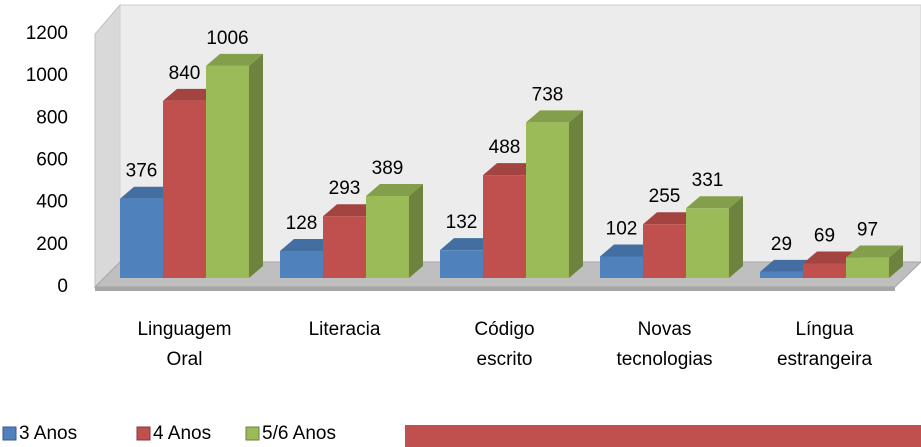  What do you see at coordinates (184, 344) in the screenshot?
I see `x-tick-label: Linguagem Oral` at bounding box center [184, 344].